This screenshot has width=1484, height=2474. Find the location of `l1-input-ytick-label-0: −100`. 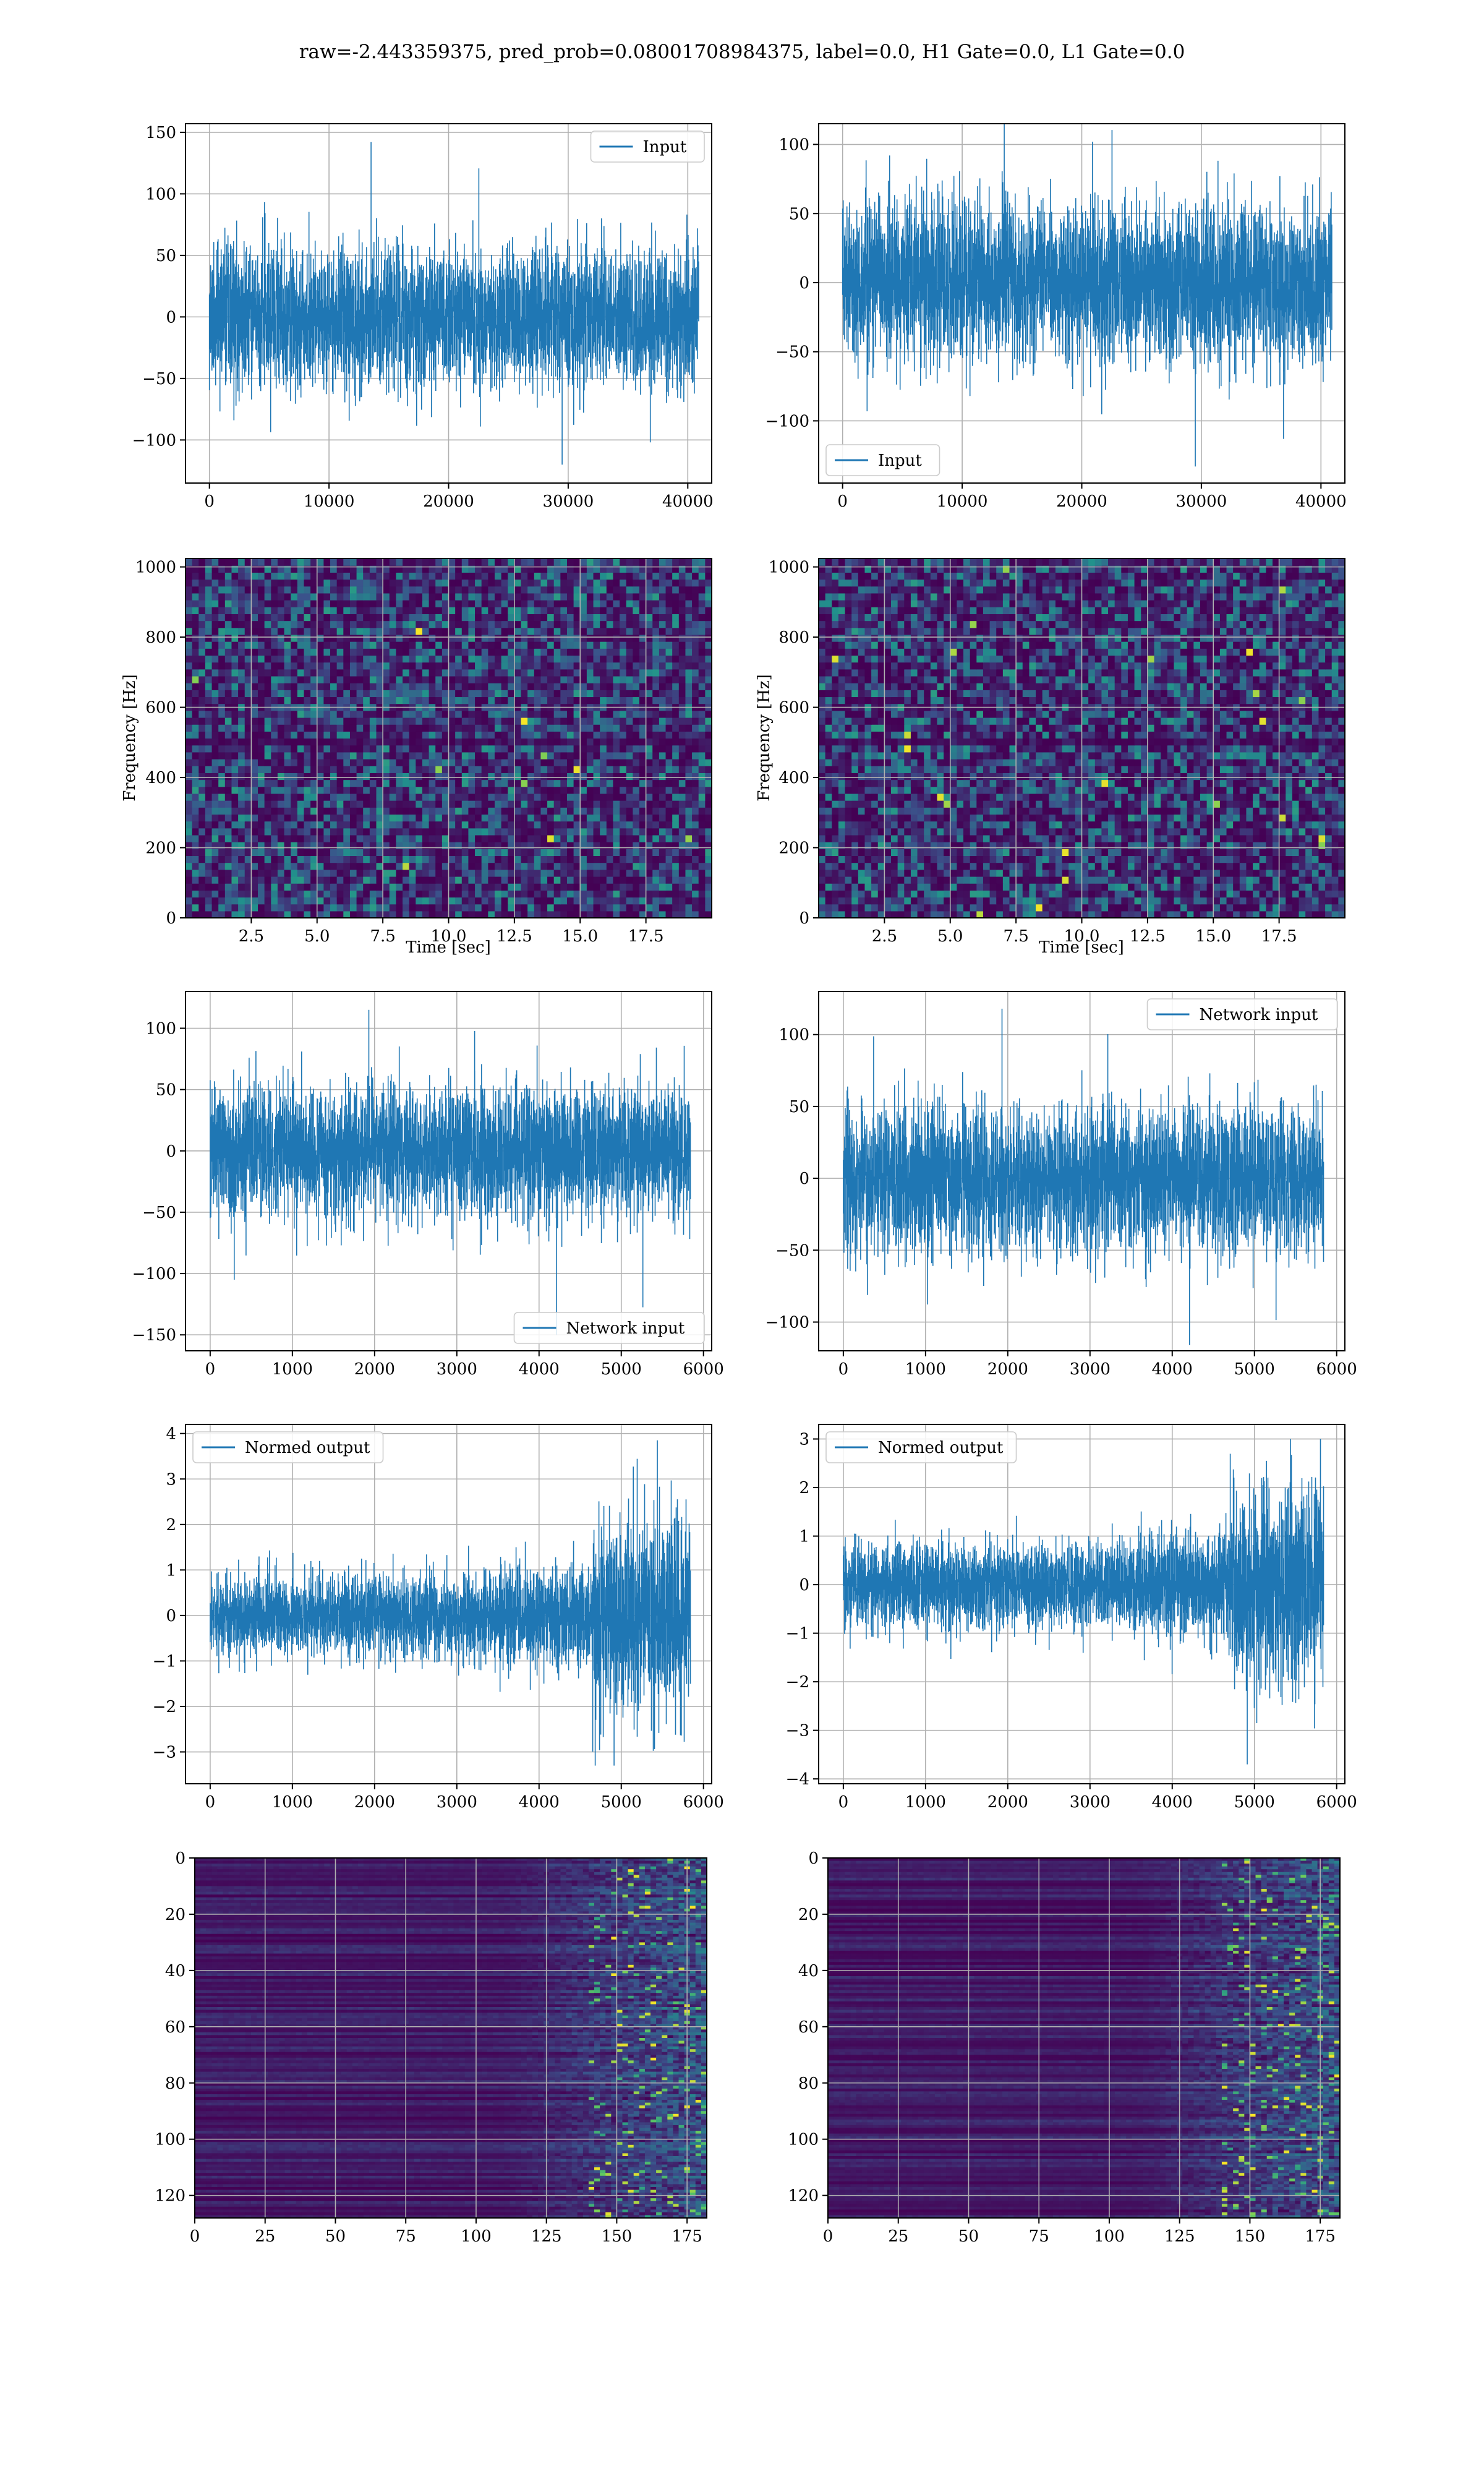

l1-input-ytick-label-0: −100 is located at coordinates (787, 421).